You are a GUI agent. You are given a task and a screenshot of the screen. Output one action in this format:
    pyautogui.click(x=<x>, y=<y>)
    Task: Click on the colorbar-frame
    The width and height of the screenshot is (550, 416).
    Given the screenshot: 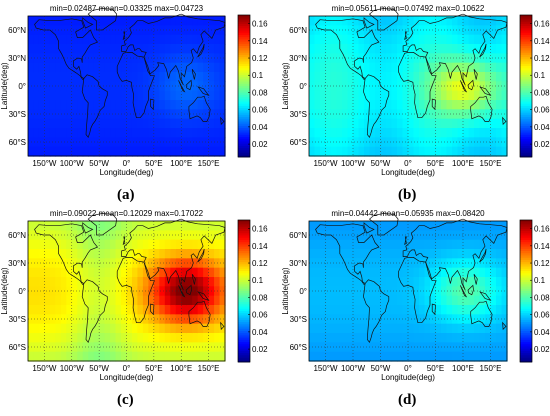 What is the action you would take?
    pyautogui.click(x=526, y=291)
    